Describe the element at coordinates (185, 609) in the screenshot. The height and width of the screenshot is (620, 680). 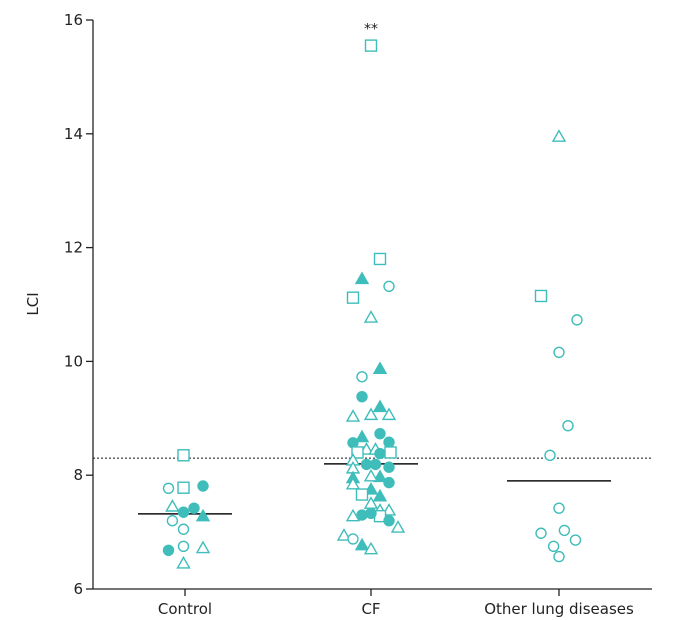
I see `x-tick-label: Control` at that location.